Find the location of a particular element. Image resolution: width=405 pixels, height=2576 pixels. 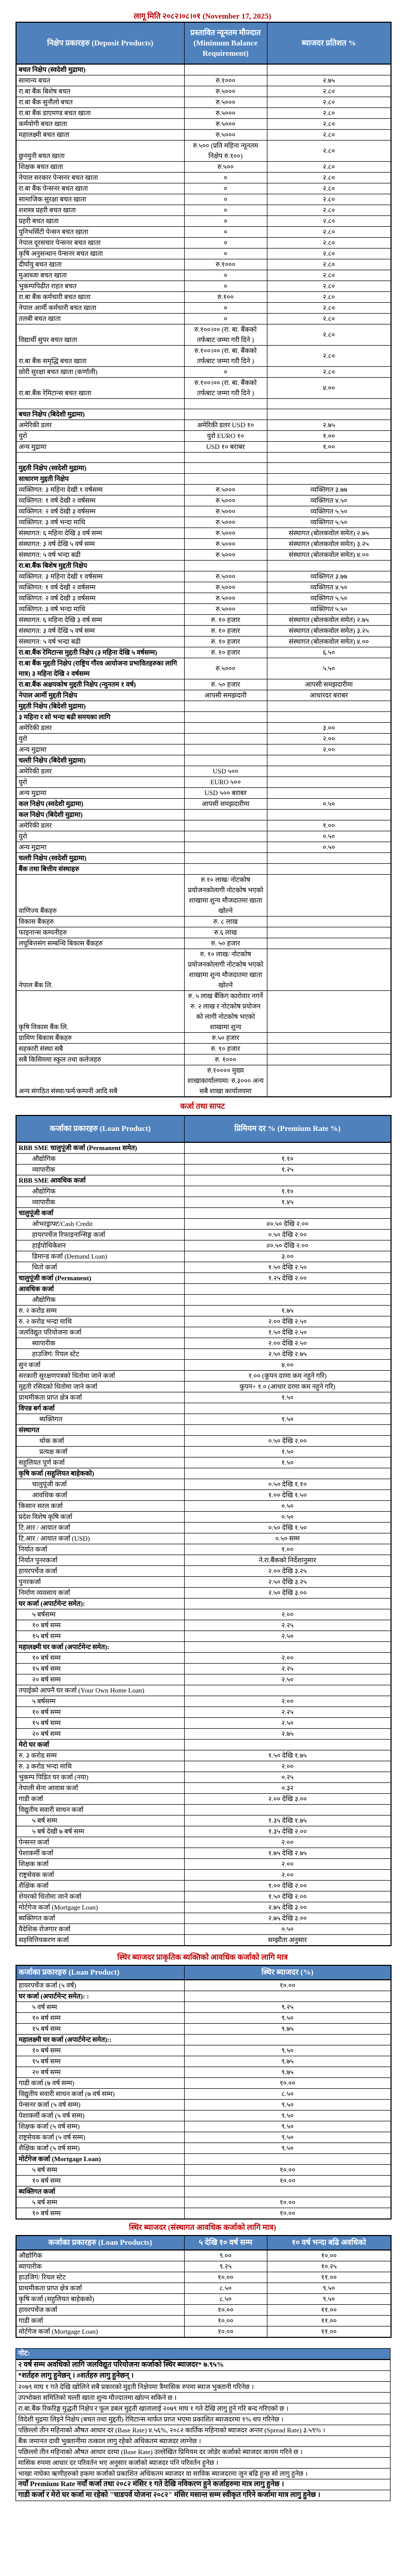

table-row: १० बर्ष सम्म २.२५ is located at coordinates (204, 1712).